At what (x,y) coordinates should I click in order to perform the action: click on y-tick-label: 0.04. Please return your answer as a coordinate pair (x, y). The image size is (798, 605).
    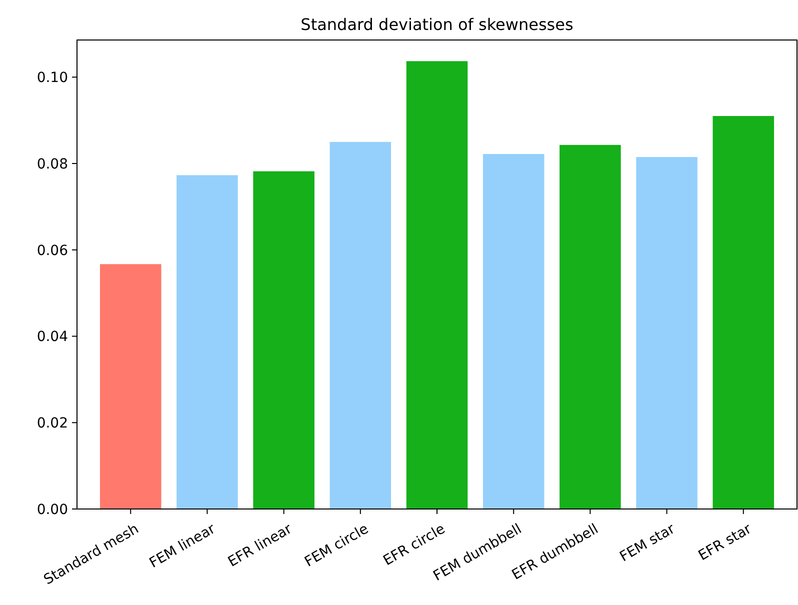
    Looking at the image, I should click on (52, 337).